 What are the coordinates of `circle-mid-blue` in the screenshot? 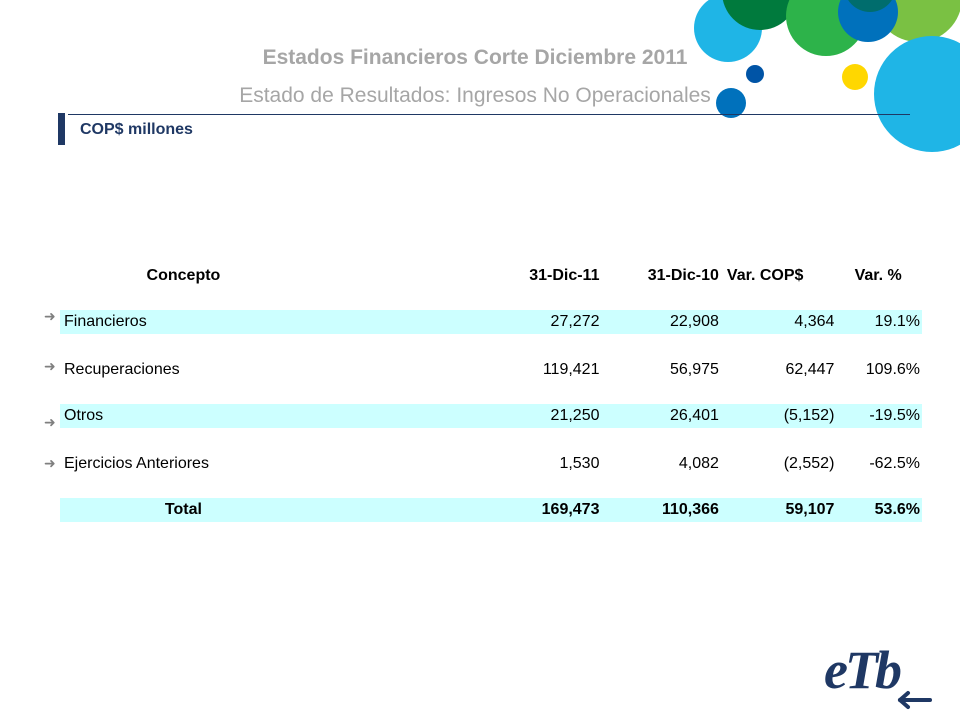 It's located at (731, 103).